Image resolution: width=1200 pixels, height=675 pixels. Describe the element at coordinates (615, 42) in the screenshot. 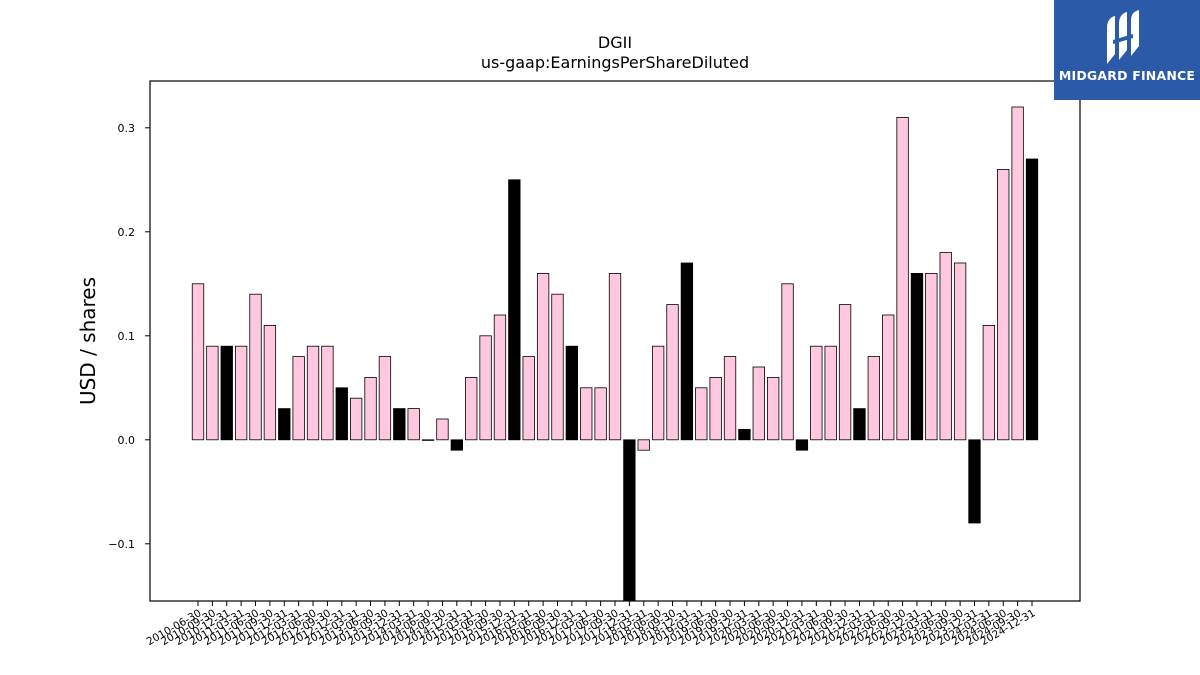

I see `chart-title: DGII` at that location.